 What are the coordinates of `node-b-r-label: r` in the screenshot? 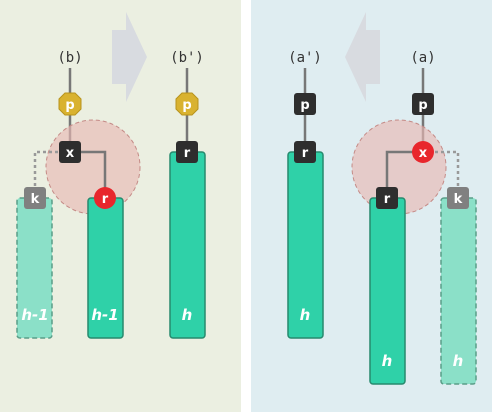 It's located at (105, 199).